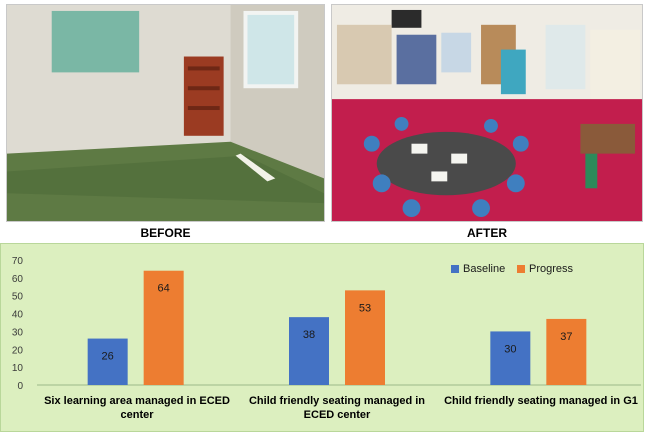  What do you see at coordinates (18, 315) in the screenshot?
I see `y-tick-label: 40` at bounding box center [18, 315].